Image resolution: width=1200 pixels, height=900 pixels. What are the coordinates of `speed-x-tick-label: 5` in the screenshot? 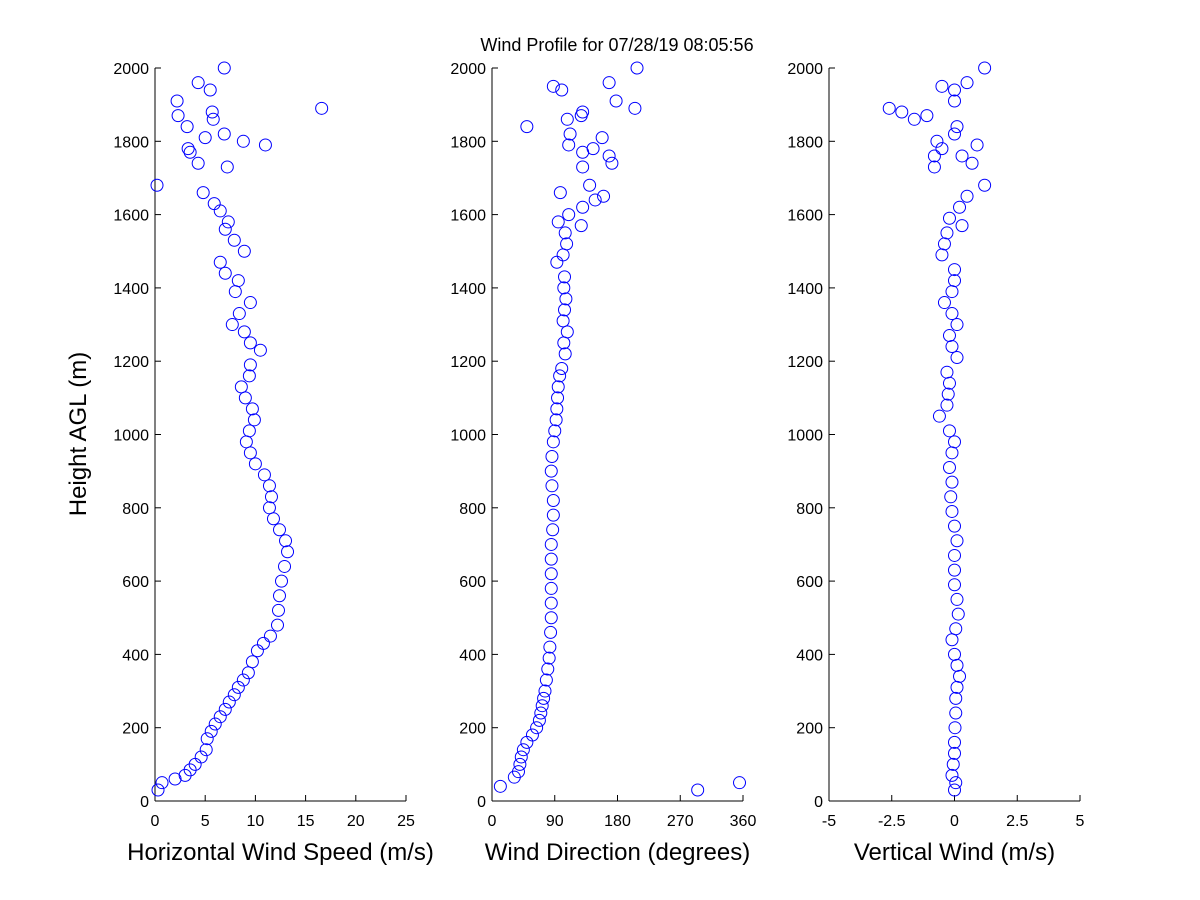 It's located at (205, 821).